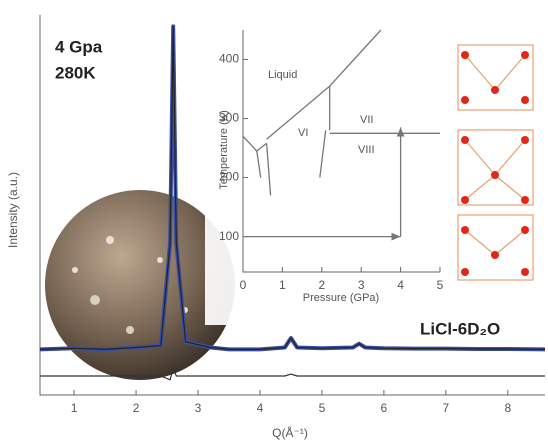 The height and width of the screenshot is (443, 548). I want to click on crystal-atoms, so click(495, 163).